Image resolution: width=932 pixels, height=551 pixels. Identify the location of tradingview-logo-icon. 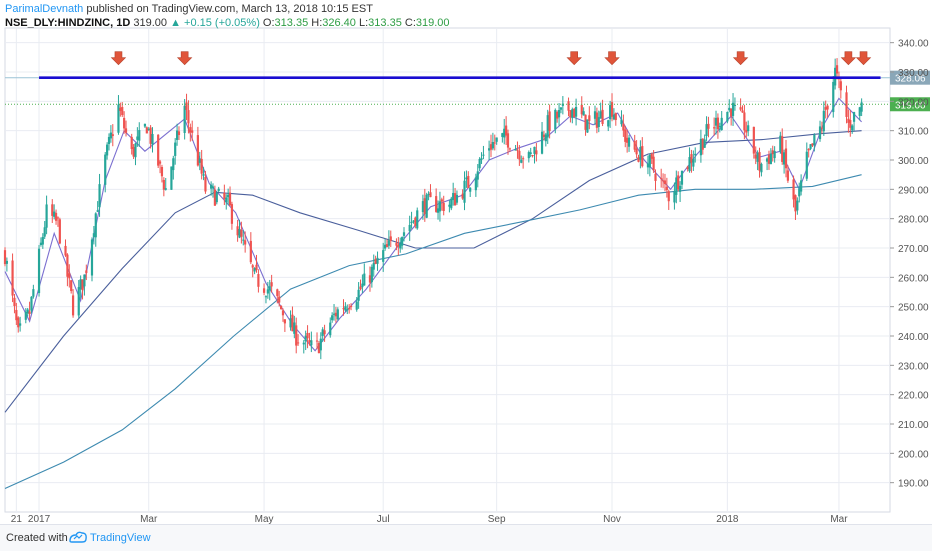
(78, 537).